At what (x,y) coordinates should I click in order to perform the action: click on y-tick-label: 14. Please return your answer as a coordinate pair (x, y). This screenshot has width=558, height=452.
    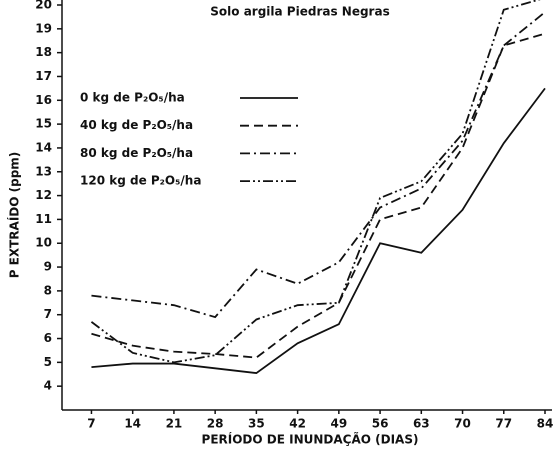
    Looking at the image, I should click on (43, 147).